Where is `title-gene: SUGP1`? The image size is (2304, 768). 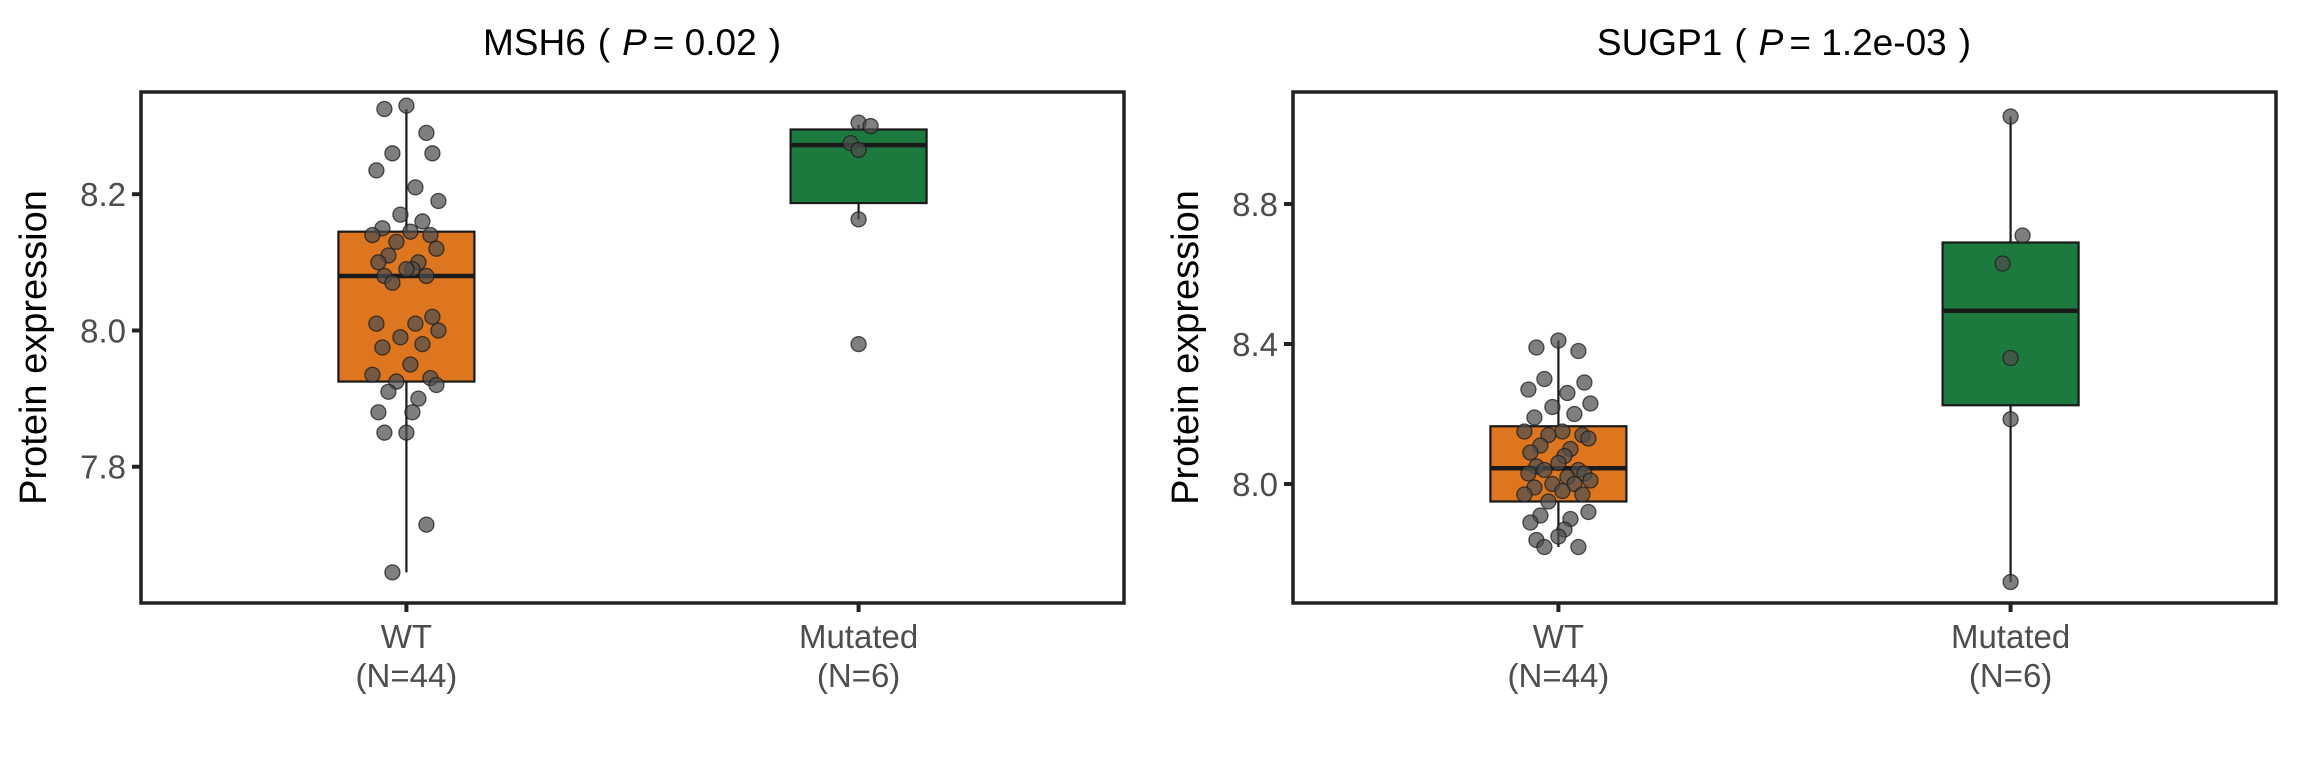
title-gene: SUGP1 is located at coordinates (1659, 42).